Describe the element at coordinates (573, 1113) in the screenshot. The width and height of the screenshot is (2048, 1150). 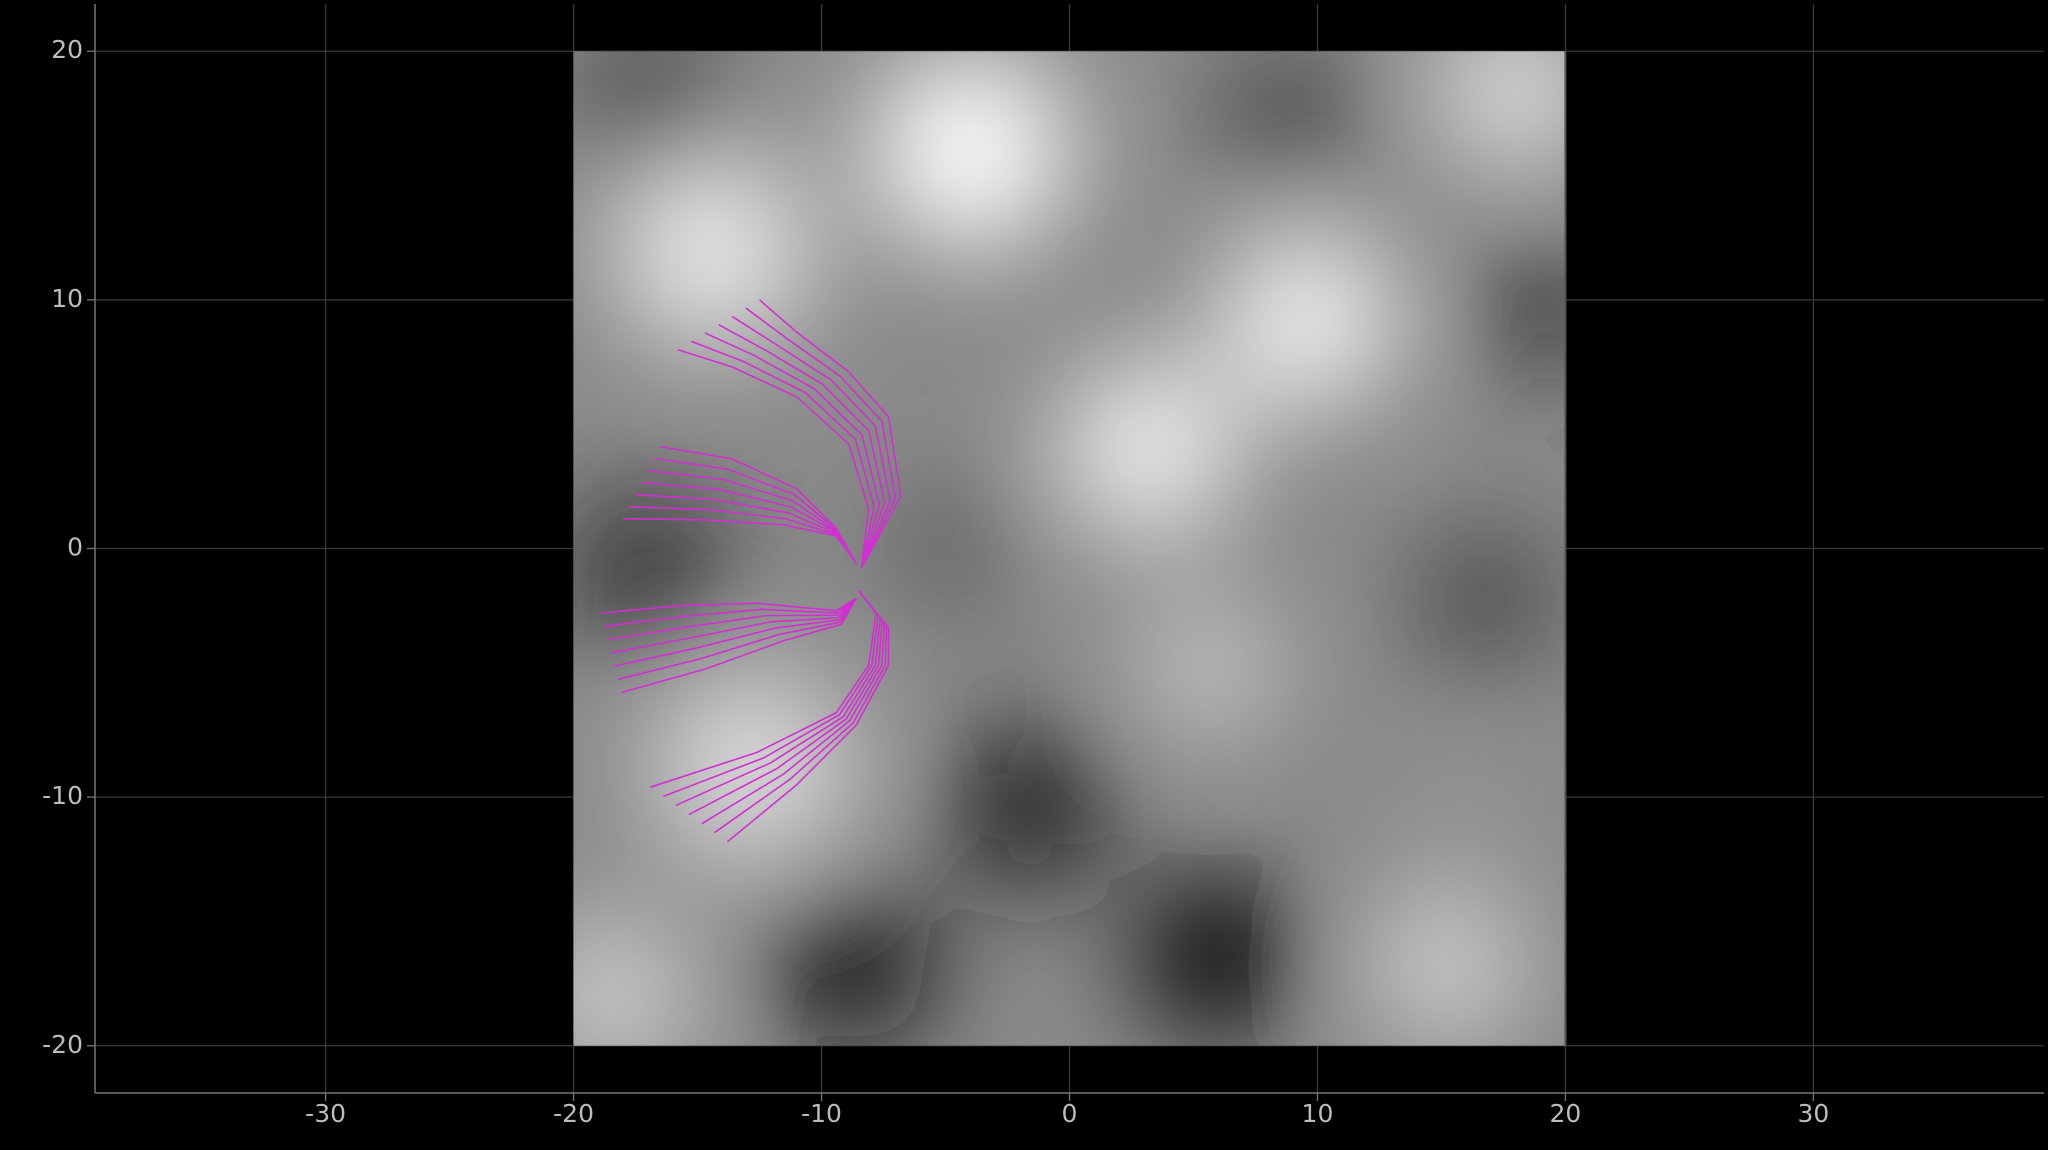
I see `x-tick-label: -20` at that location.